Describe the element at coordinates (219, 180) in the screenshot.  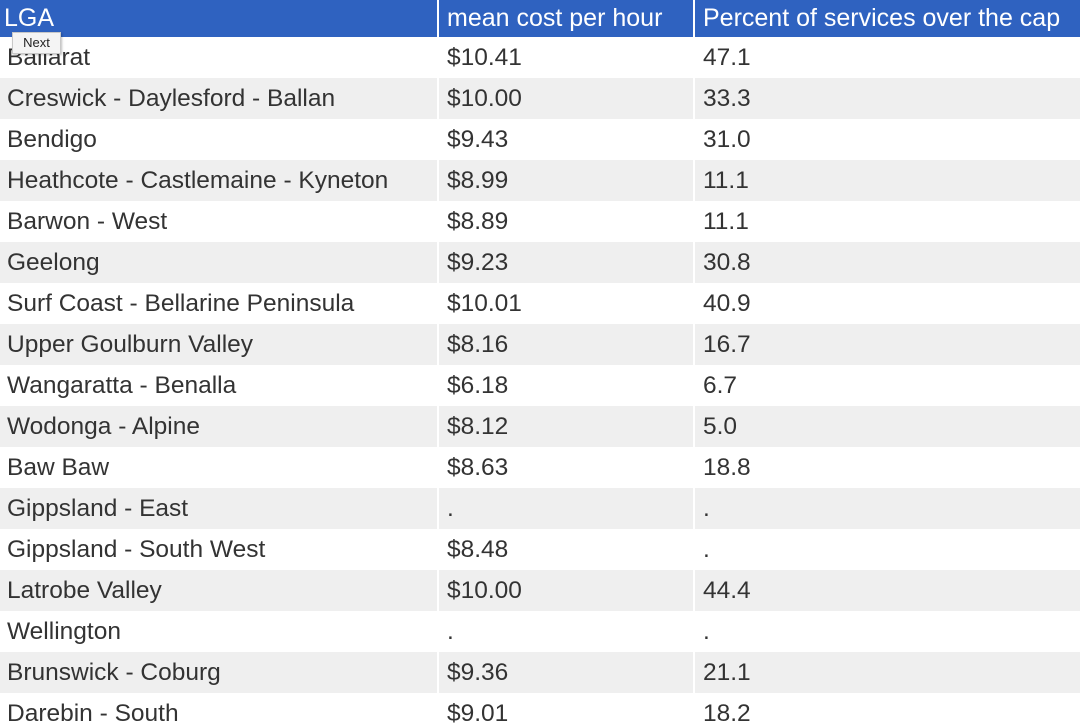
I see `lga-cell: Heathcote - Castlemaine - Kyneton` at that location.